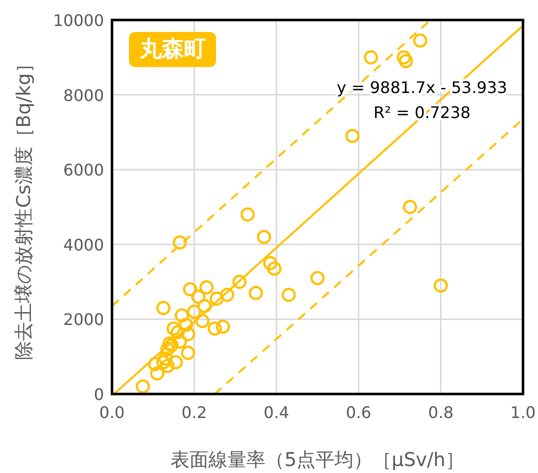  What do you see at coordinates (172, 49) in the screenshot?
I see `annotation: 丸森町` at bounding box center [172, 49].